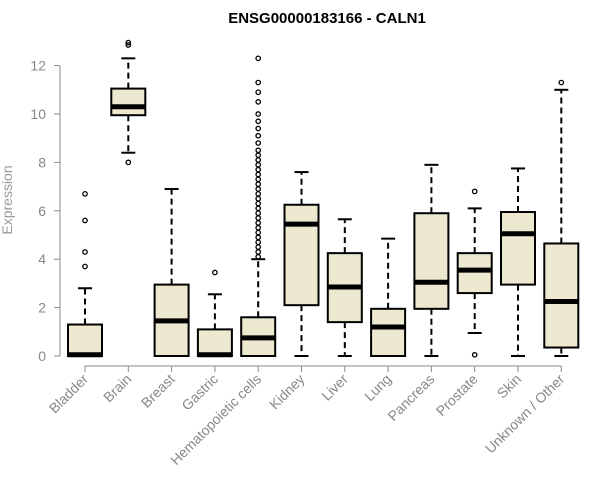  Describe the element at coordinates (561, 218) in the screenshot. I see `box-unknown-other` at that location.